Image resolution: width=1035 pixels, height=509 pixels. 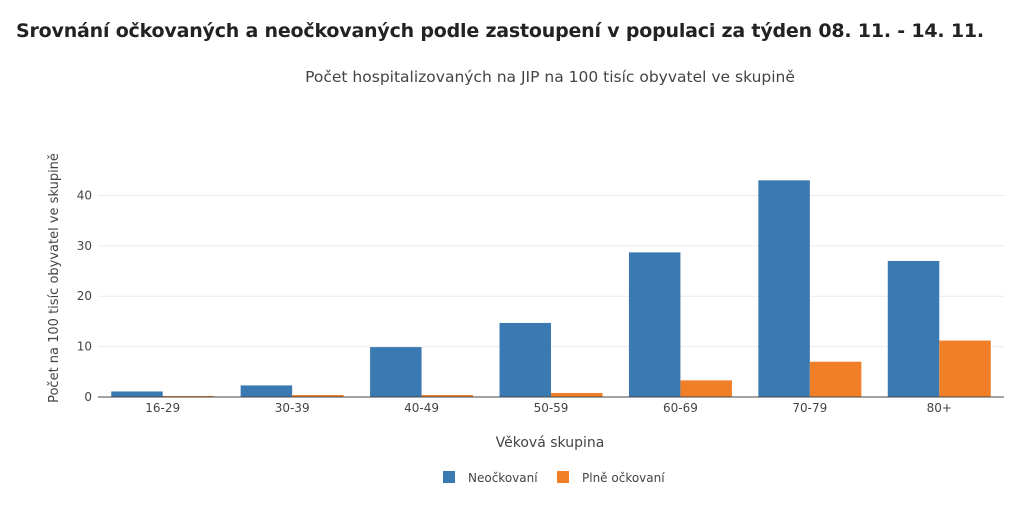 What do you see at coordinates (965, 368) in the screenshot?
I see `bar-plne-ockovani-80+` at bounding box center [965, 368].